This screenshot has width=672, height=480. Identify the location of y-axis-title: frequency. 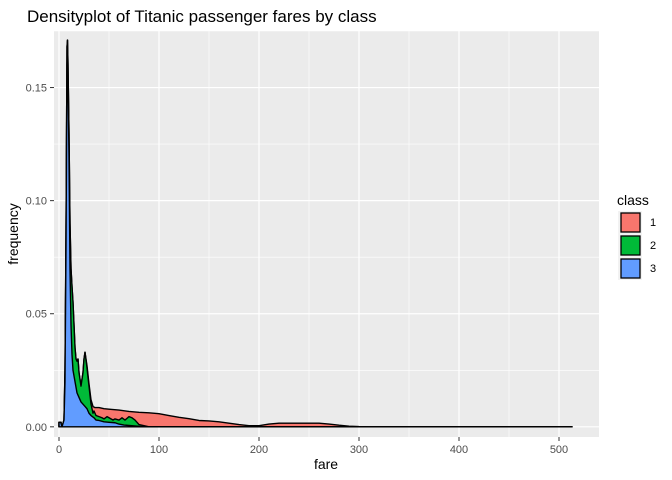
(13, 233).